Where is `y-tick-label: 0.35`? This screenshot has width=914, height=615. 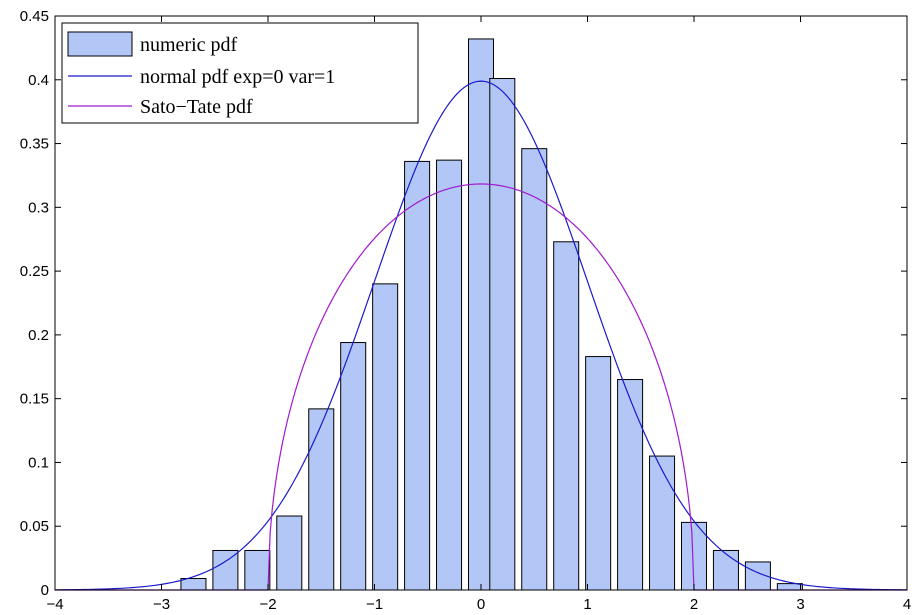 y-tick-label: 0.35 is located at coordinates (34, 144).